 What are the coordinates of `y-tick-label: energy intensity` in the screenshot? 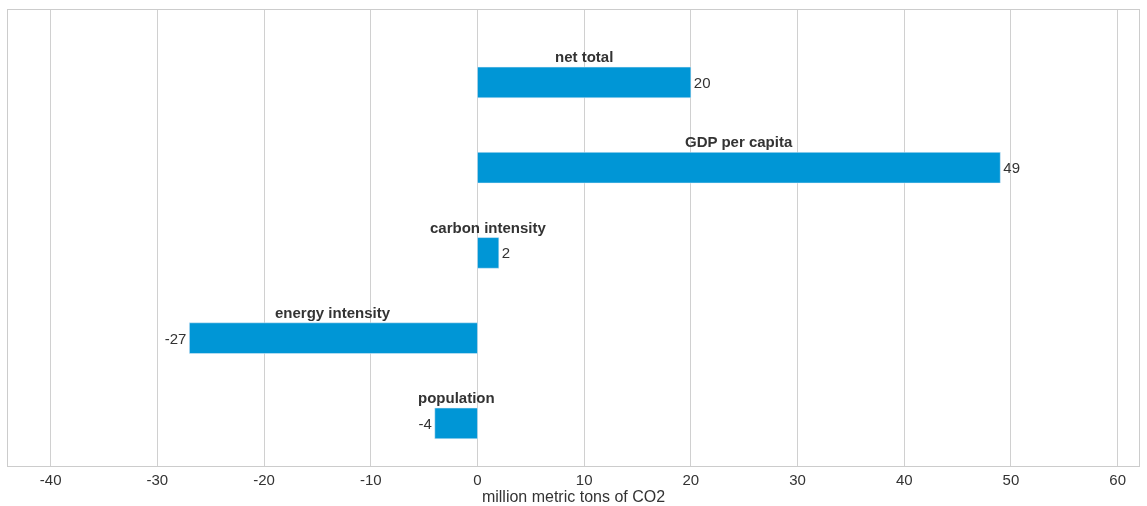 It's located at (333, 312).